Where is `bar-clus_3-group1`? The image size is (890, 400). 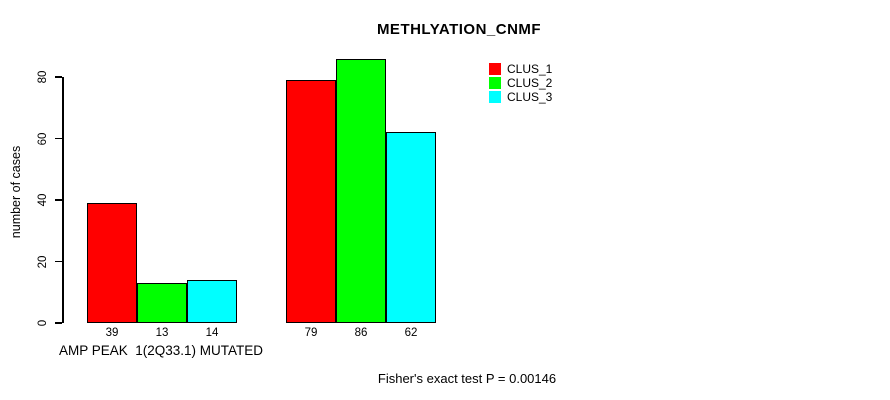
bar-clus_3-group1 is located at coordinates (212, 301).